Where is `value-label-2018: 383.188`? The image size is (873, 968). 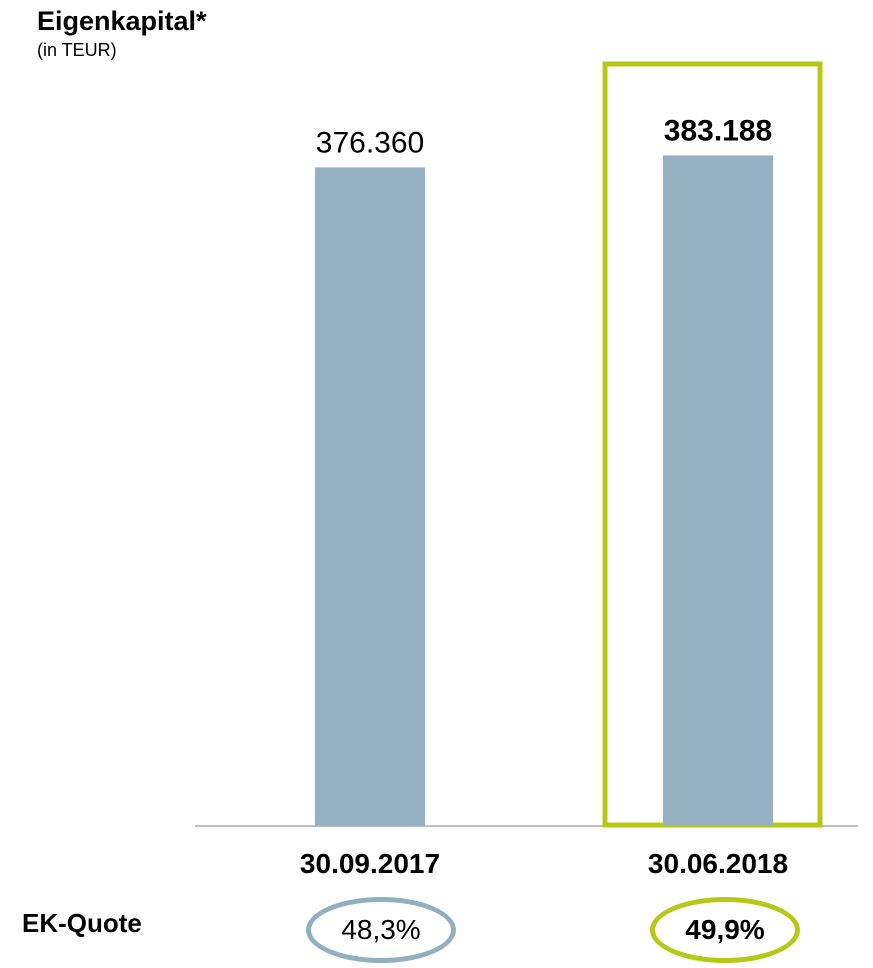 value-label-2018: 383.188 is located at coordinates (718, 130).